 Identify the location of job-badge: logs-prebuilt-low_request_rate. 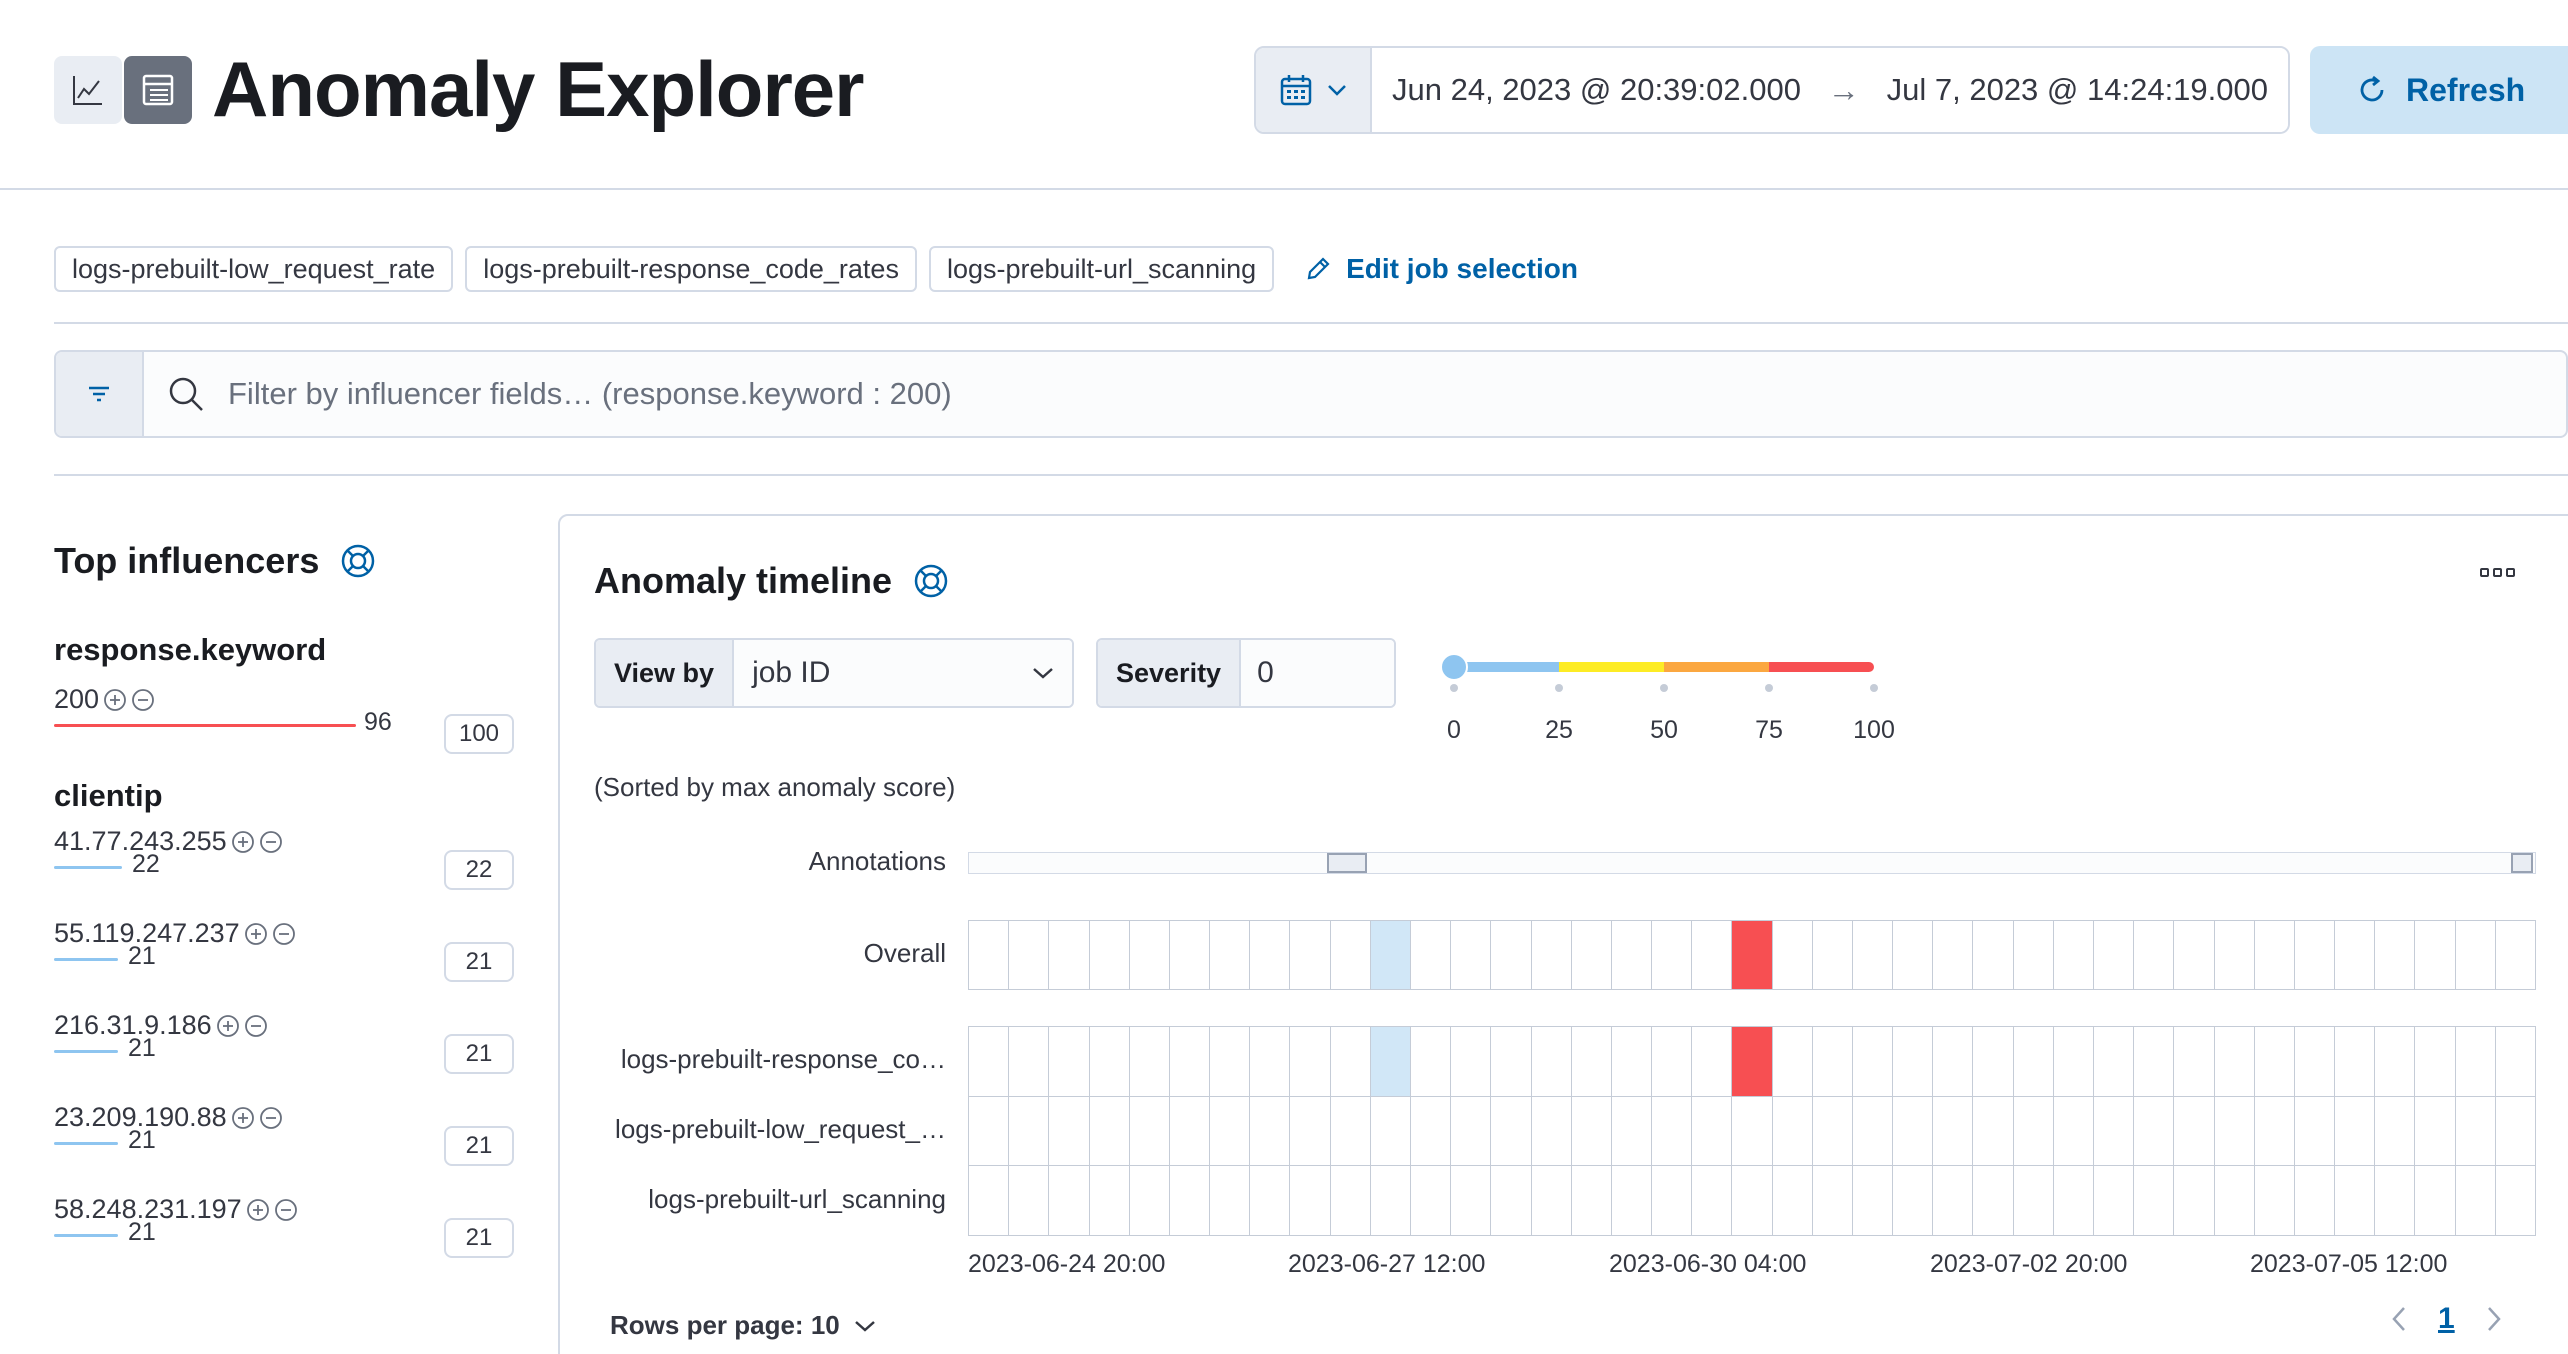
(254, 269).